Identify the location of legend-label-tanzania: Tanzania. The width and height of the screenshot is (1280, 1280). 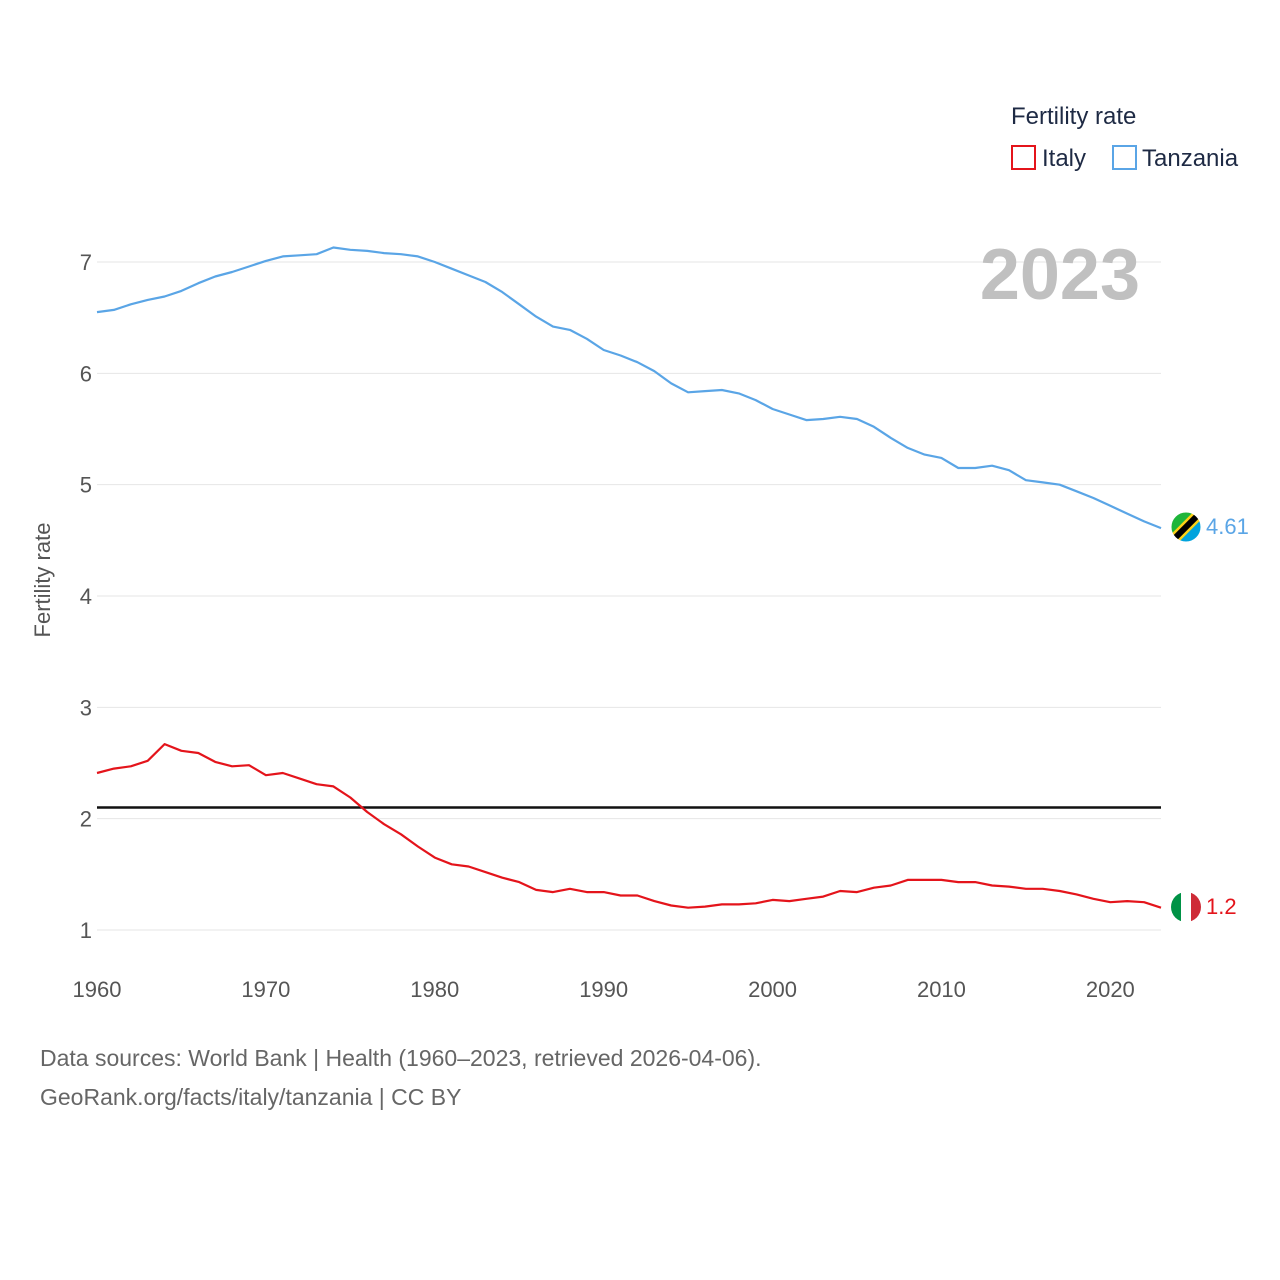
(1190, 158).